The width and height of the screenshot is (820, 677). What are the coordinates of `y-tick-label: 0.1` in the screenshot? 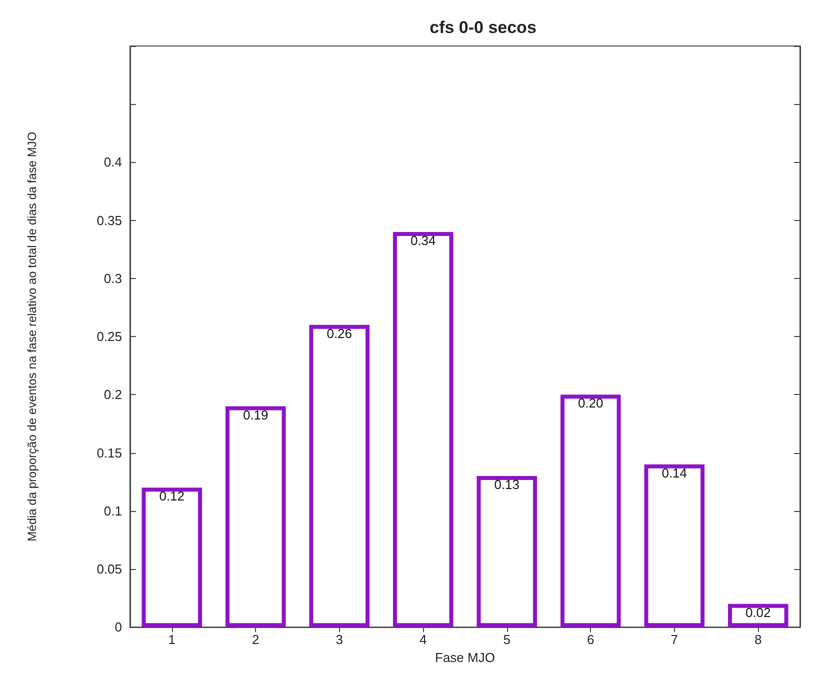 It's located at (113, 510).